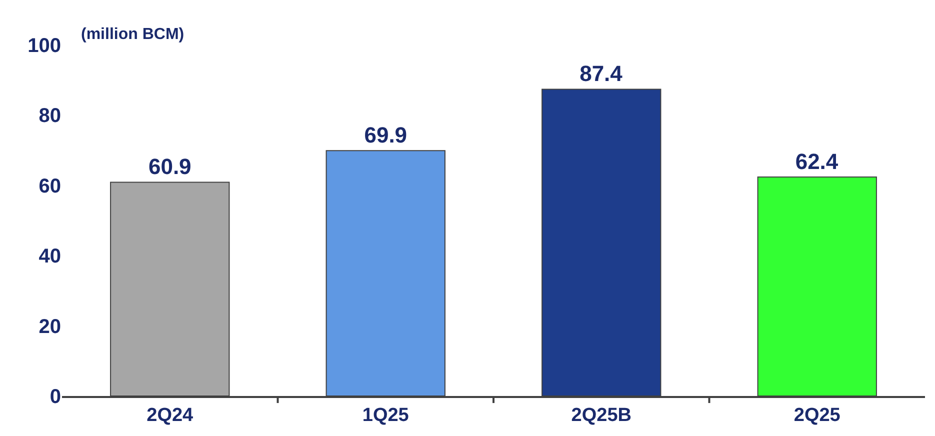 The height and width of the screenshot is (436, 935). What do you see at coordinates (49, 327) in the screenshot?
I see `y-tick-label: 20` at bounding box center [49, 327].